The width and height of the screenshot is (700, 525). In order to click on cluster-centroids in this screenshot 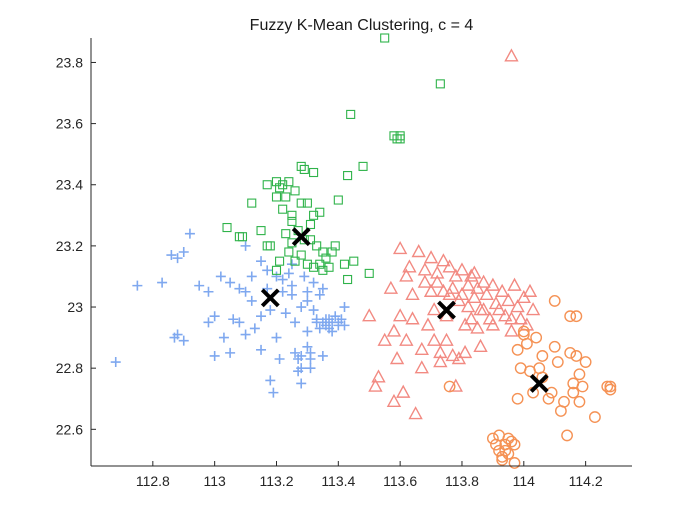, I will do `click(404, 310)`.